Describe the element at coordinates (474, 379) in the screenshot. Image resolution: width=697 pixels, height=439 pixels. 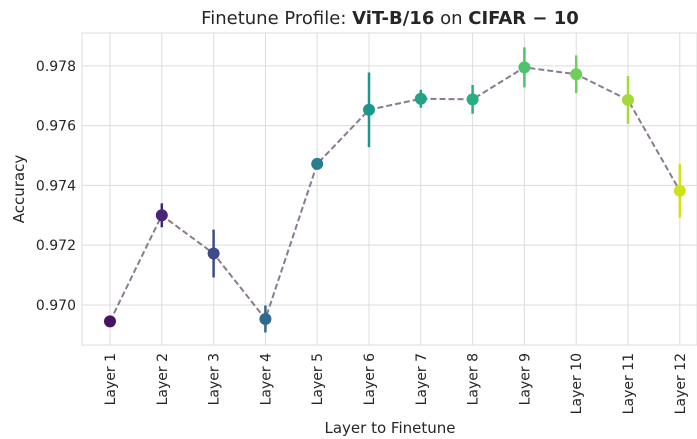
I see `x-tick-label: Layer 8` at that location.